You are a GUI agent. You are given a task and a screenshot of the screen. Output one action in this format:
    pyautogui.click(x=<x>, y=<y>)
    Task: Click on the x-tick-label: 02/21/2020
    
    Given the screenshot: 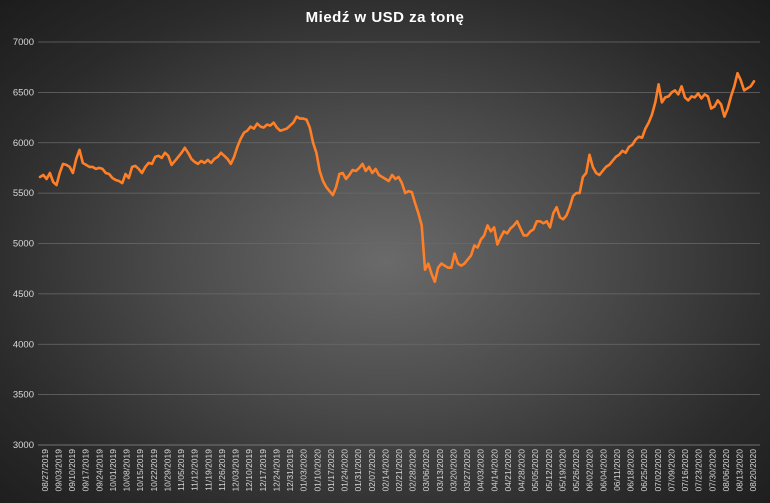 What is the action you would take?
    pyautogui.click(x=399, y=470)
    